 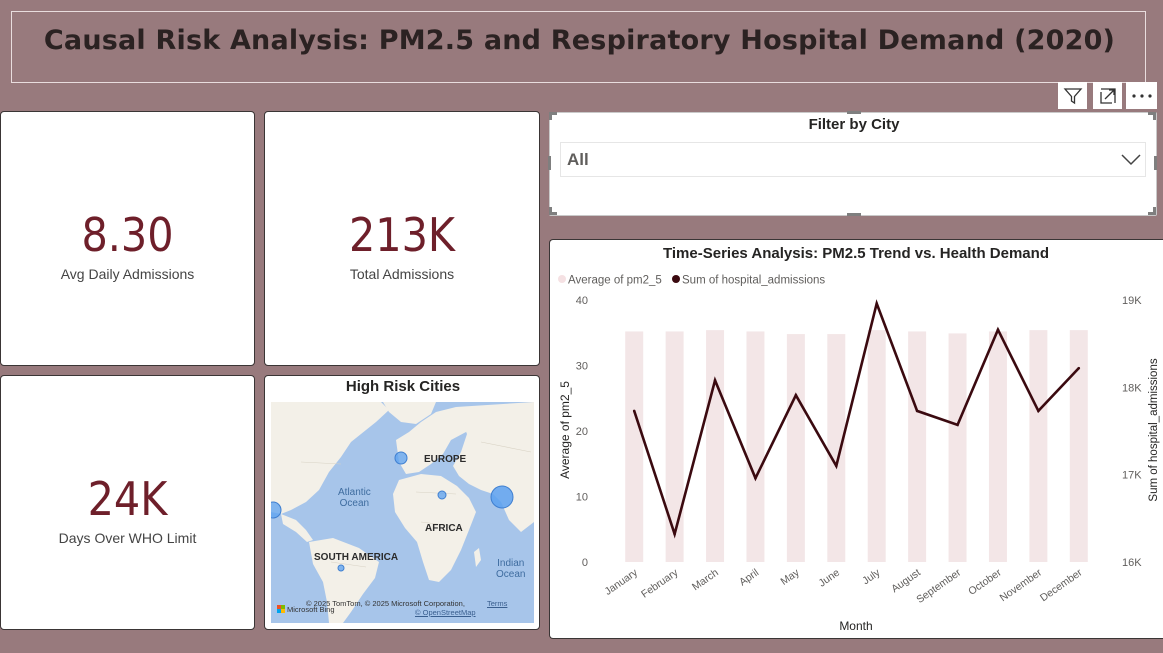 I want to click on map-card-high-risk-cities: High Risk Cities, so click(x=402, y=502).